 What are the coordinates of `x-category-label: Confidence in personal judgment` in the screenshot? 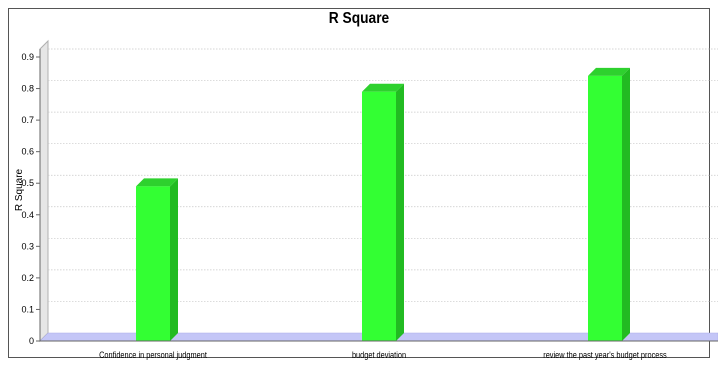 It's located at (153, 355).